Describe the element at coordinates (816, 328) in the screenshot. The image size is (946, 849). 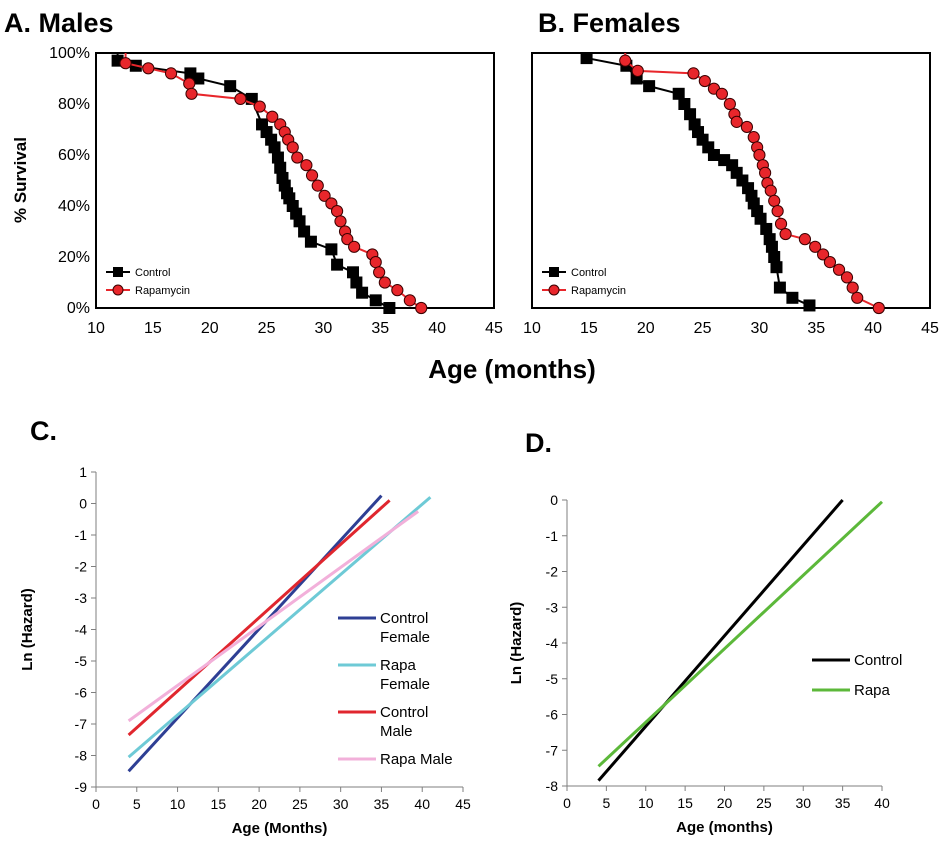
I see `x-tick-label: 35` at that location.